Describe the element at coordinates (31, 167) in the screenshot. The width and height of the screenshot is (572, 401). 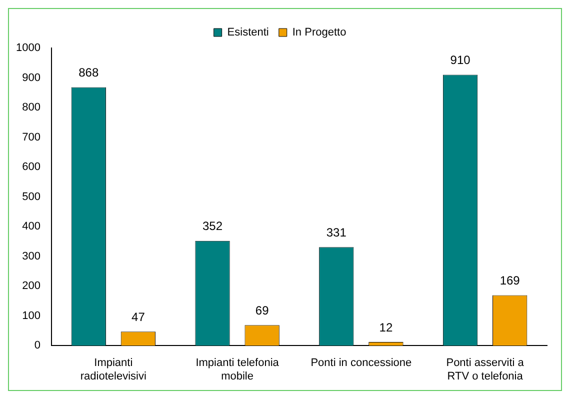
I see `y-tick-label: 600` at that location.